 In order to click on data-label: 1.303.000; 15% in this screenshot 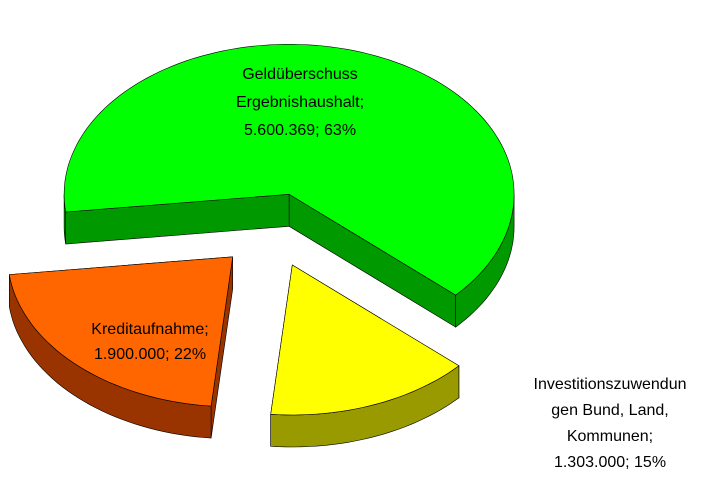, I will do `click(610, 462)`.